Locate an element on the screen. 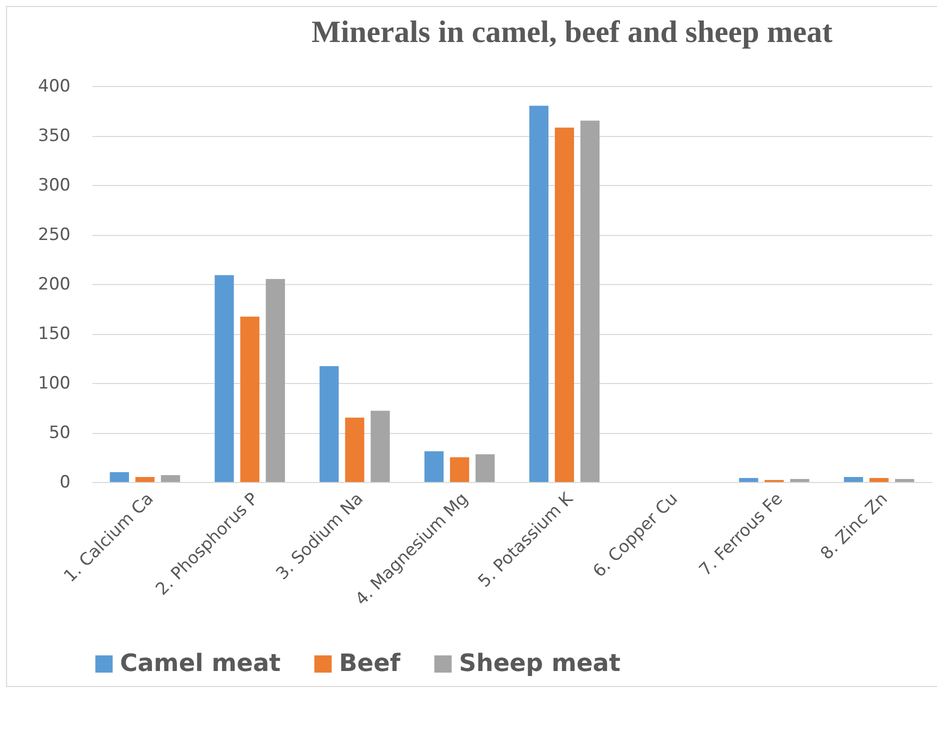 This screenshot has height=749, width=937. y-tick-label: 400 is located at coordinates (54, 86).